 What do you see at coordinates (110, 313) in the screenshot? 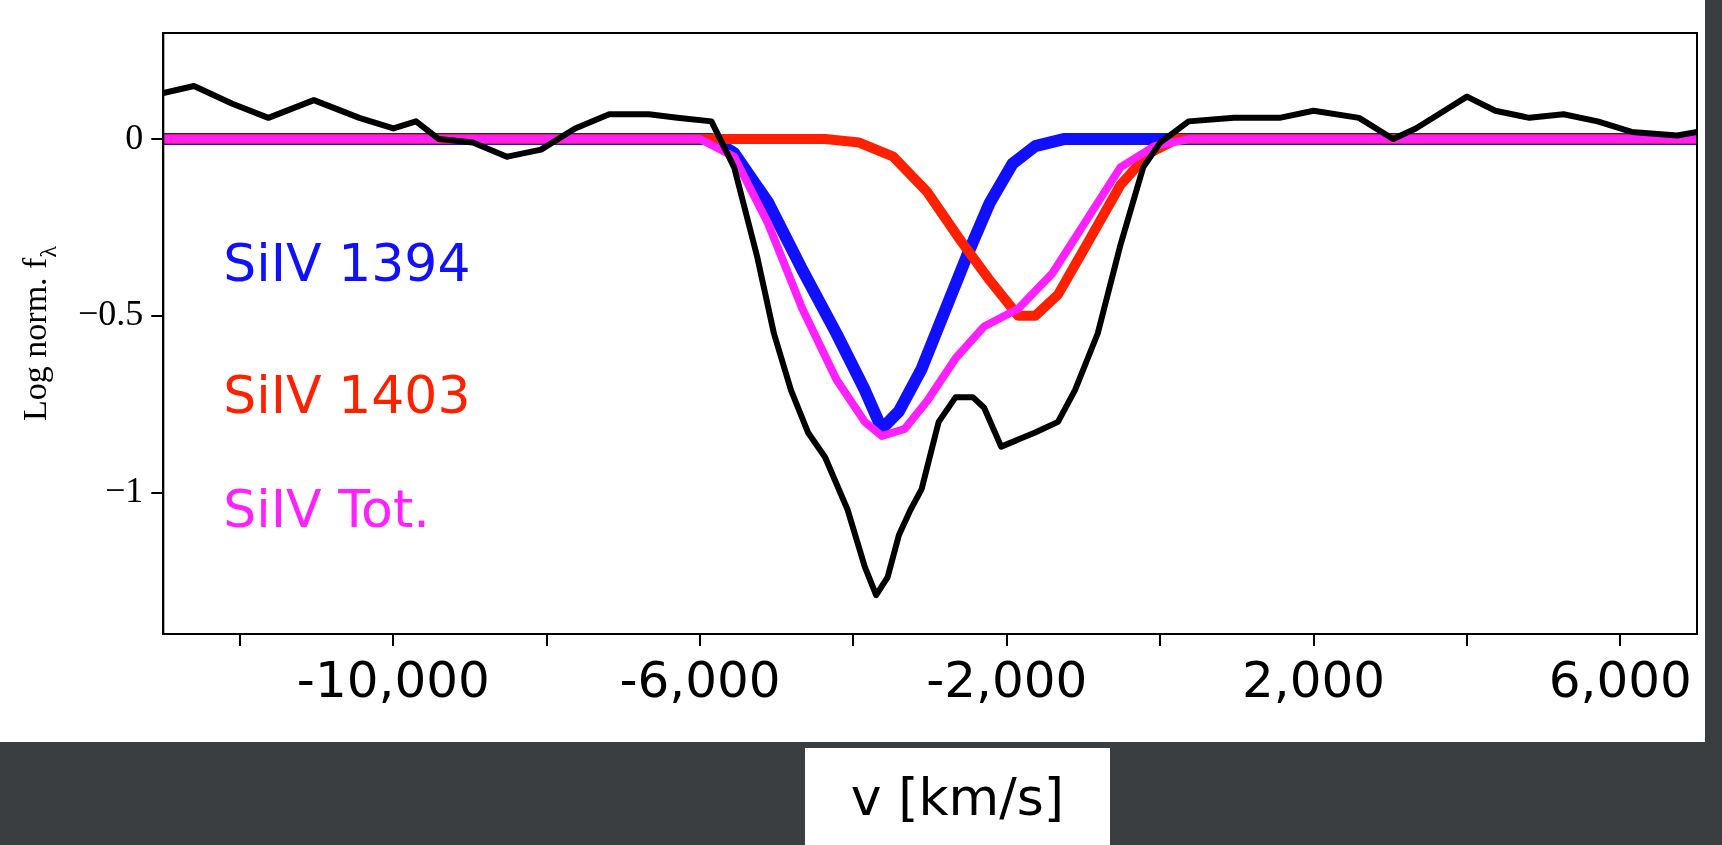
I see `y-tick-label: −0.5` at bounding box center [110, 313].